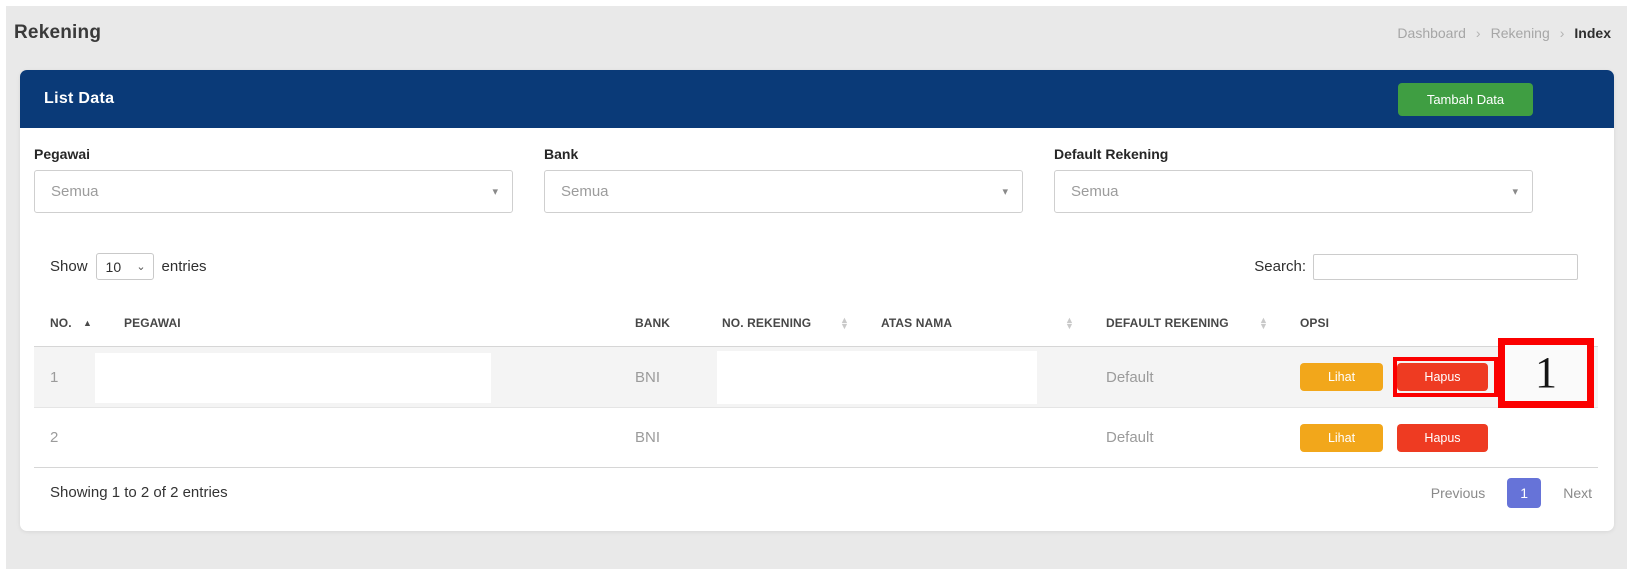  What do you see at coordinates (783, 191) in the screenshot?
I see `bank-filter-select: Semua ▾` at bounding box center [783, 191].